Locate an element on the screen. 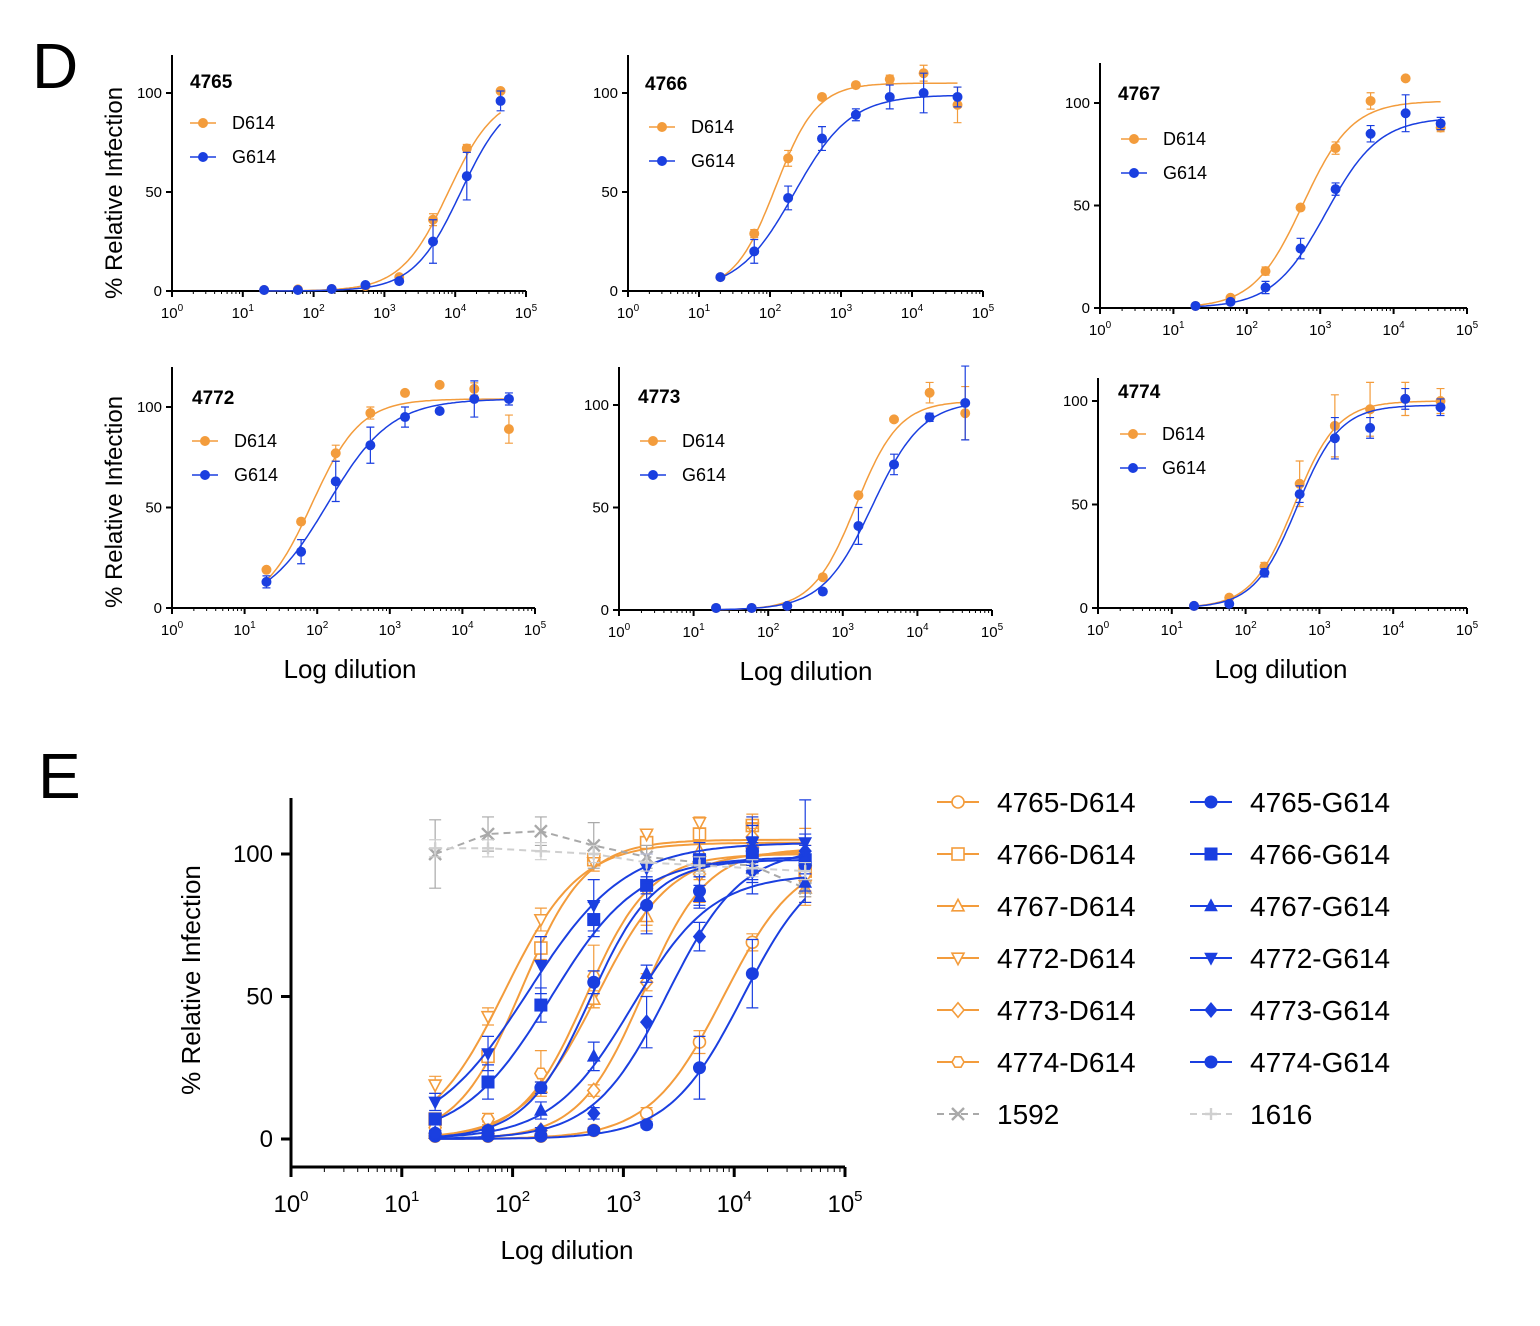 The width and height of the screenshot is (1540, 1326). legend-label: G614 is located at coordinates (254, 157).